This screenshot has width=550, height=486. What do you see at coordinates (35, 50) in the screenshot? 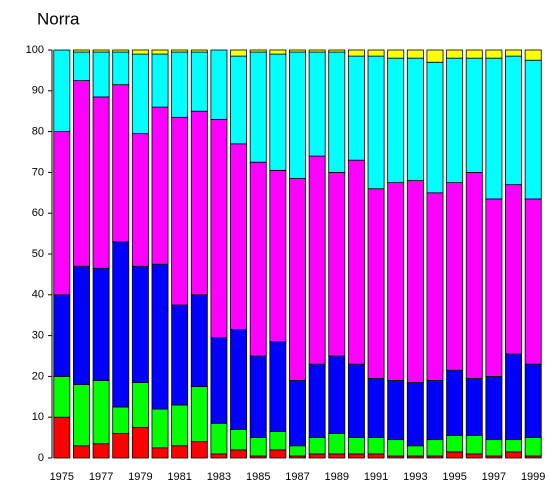
I see `y-tick-label: 100` at bounding box center [35, 50].